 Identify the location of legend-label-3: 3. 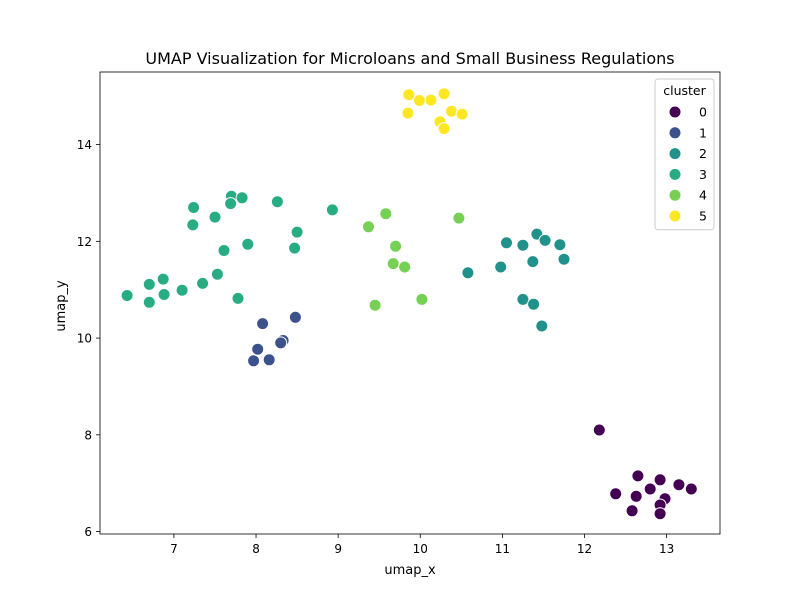
(703, 174).